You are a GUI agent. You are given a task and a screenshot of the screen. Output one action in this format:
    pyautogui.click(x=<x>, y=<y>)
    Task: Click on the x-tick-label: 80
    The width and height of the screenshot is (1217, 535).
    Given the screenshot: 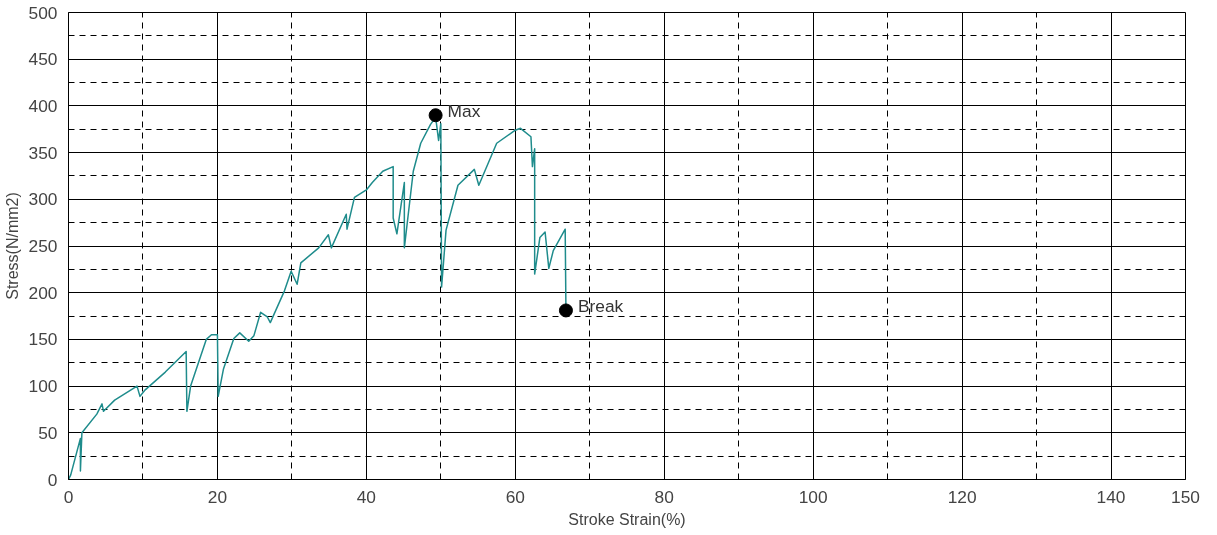 What is the action you would take?
    pyautogui.click(x=664, y=496)
    